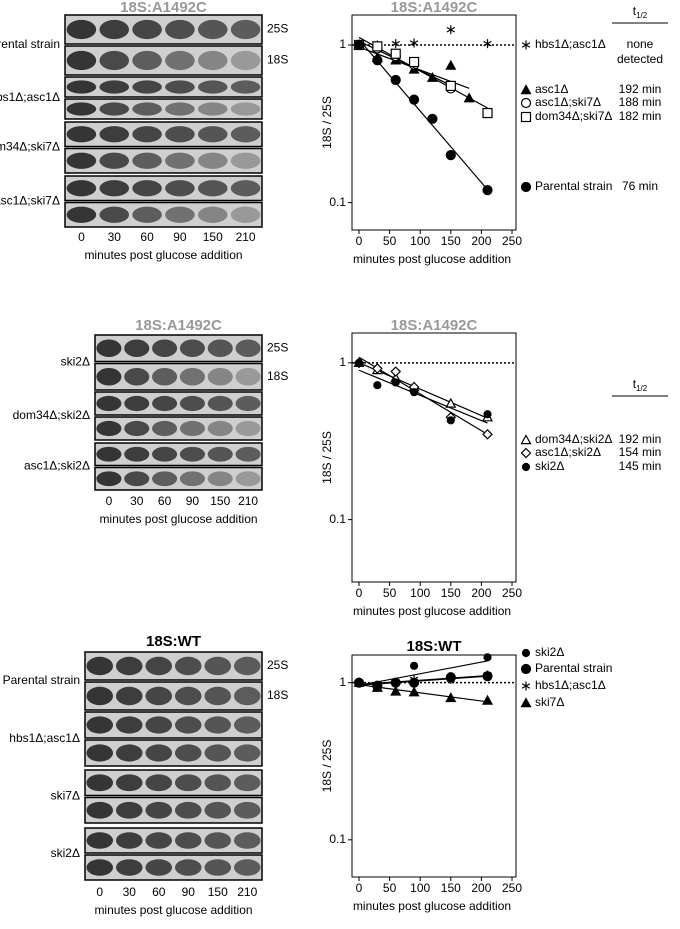 This screenshot has height=929, width=680. What do you see at coordinates (57, 466) in the screenshot?
I see `row-label: asc1Δ;ski2Δ` at bounding box center [57, 466].